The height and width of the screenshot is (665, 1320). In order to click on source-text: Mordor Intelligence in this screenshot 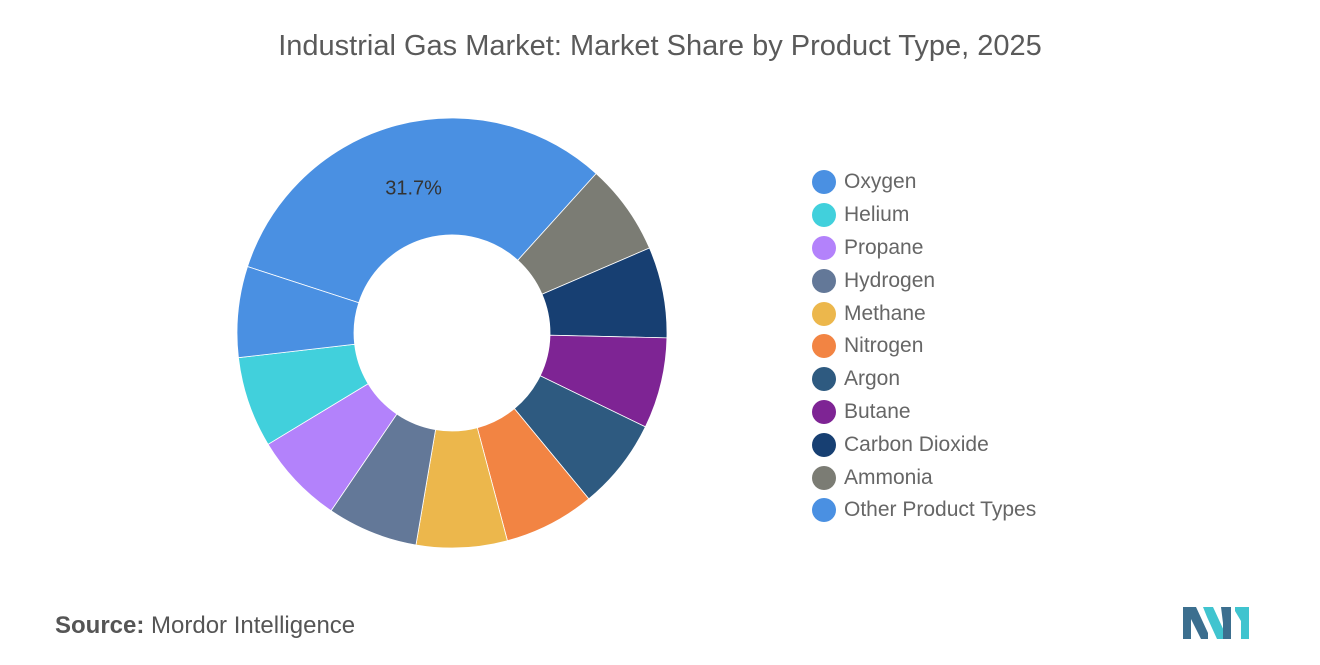, I will do `click(253, 625)`.